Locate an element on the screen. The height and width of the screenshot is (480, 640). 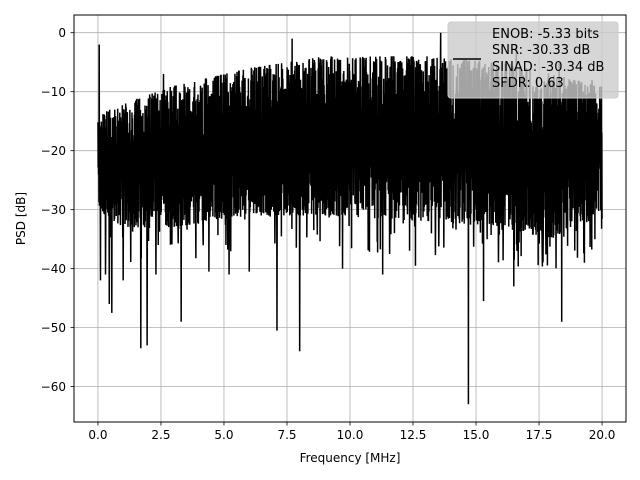
y-tick-label: −30 is located at coordinates (53, 210).